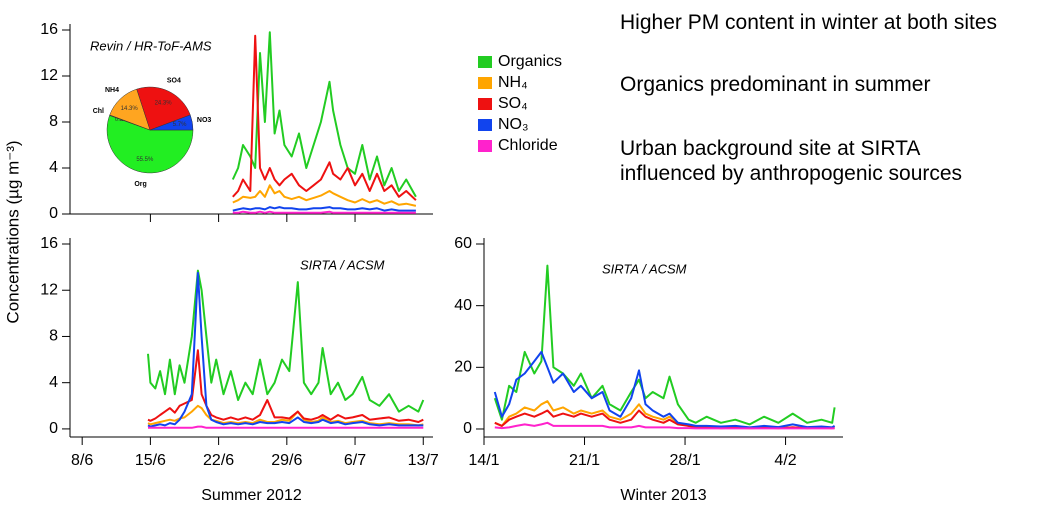  Describe the element at coordinates (463, 243) in the screenshot. I see `y-tick-label: 60` at that location.